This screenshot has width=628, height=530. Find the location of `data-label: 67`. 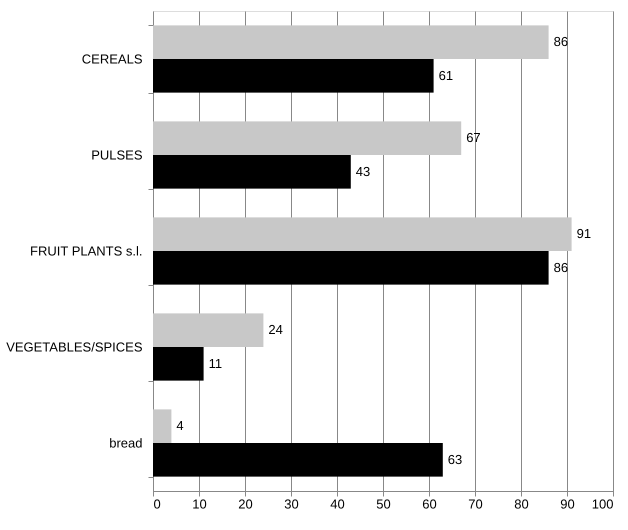

data-label: 67 is located at coordinates (473, 138).